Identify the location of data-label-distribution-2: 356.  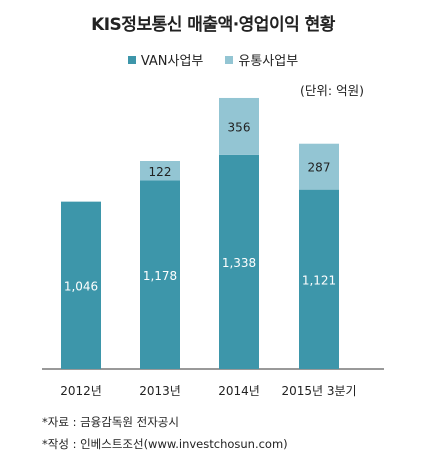
(239, 127).